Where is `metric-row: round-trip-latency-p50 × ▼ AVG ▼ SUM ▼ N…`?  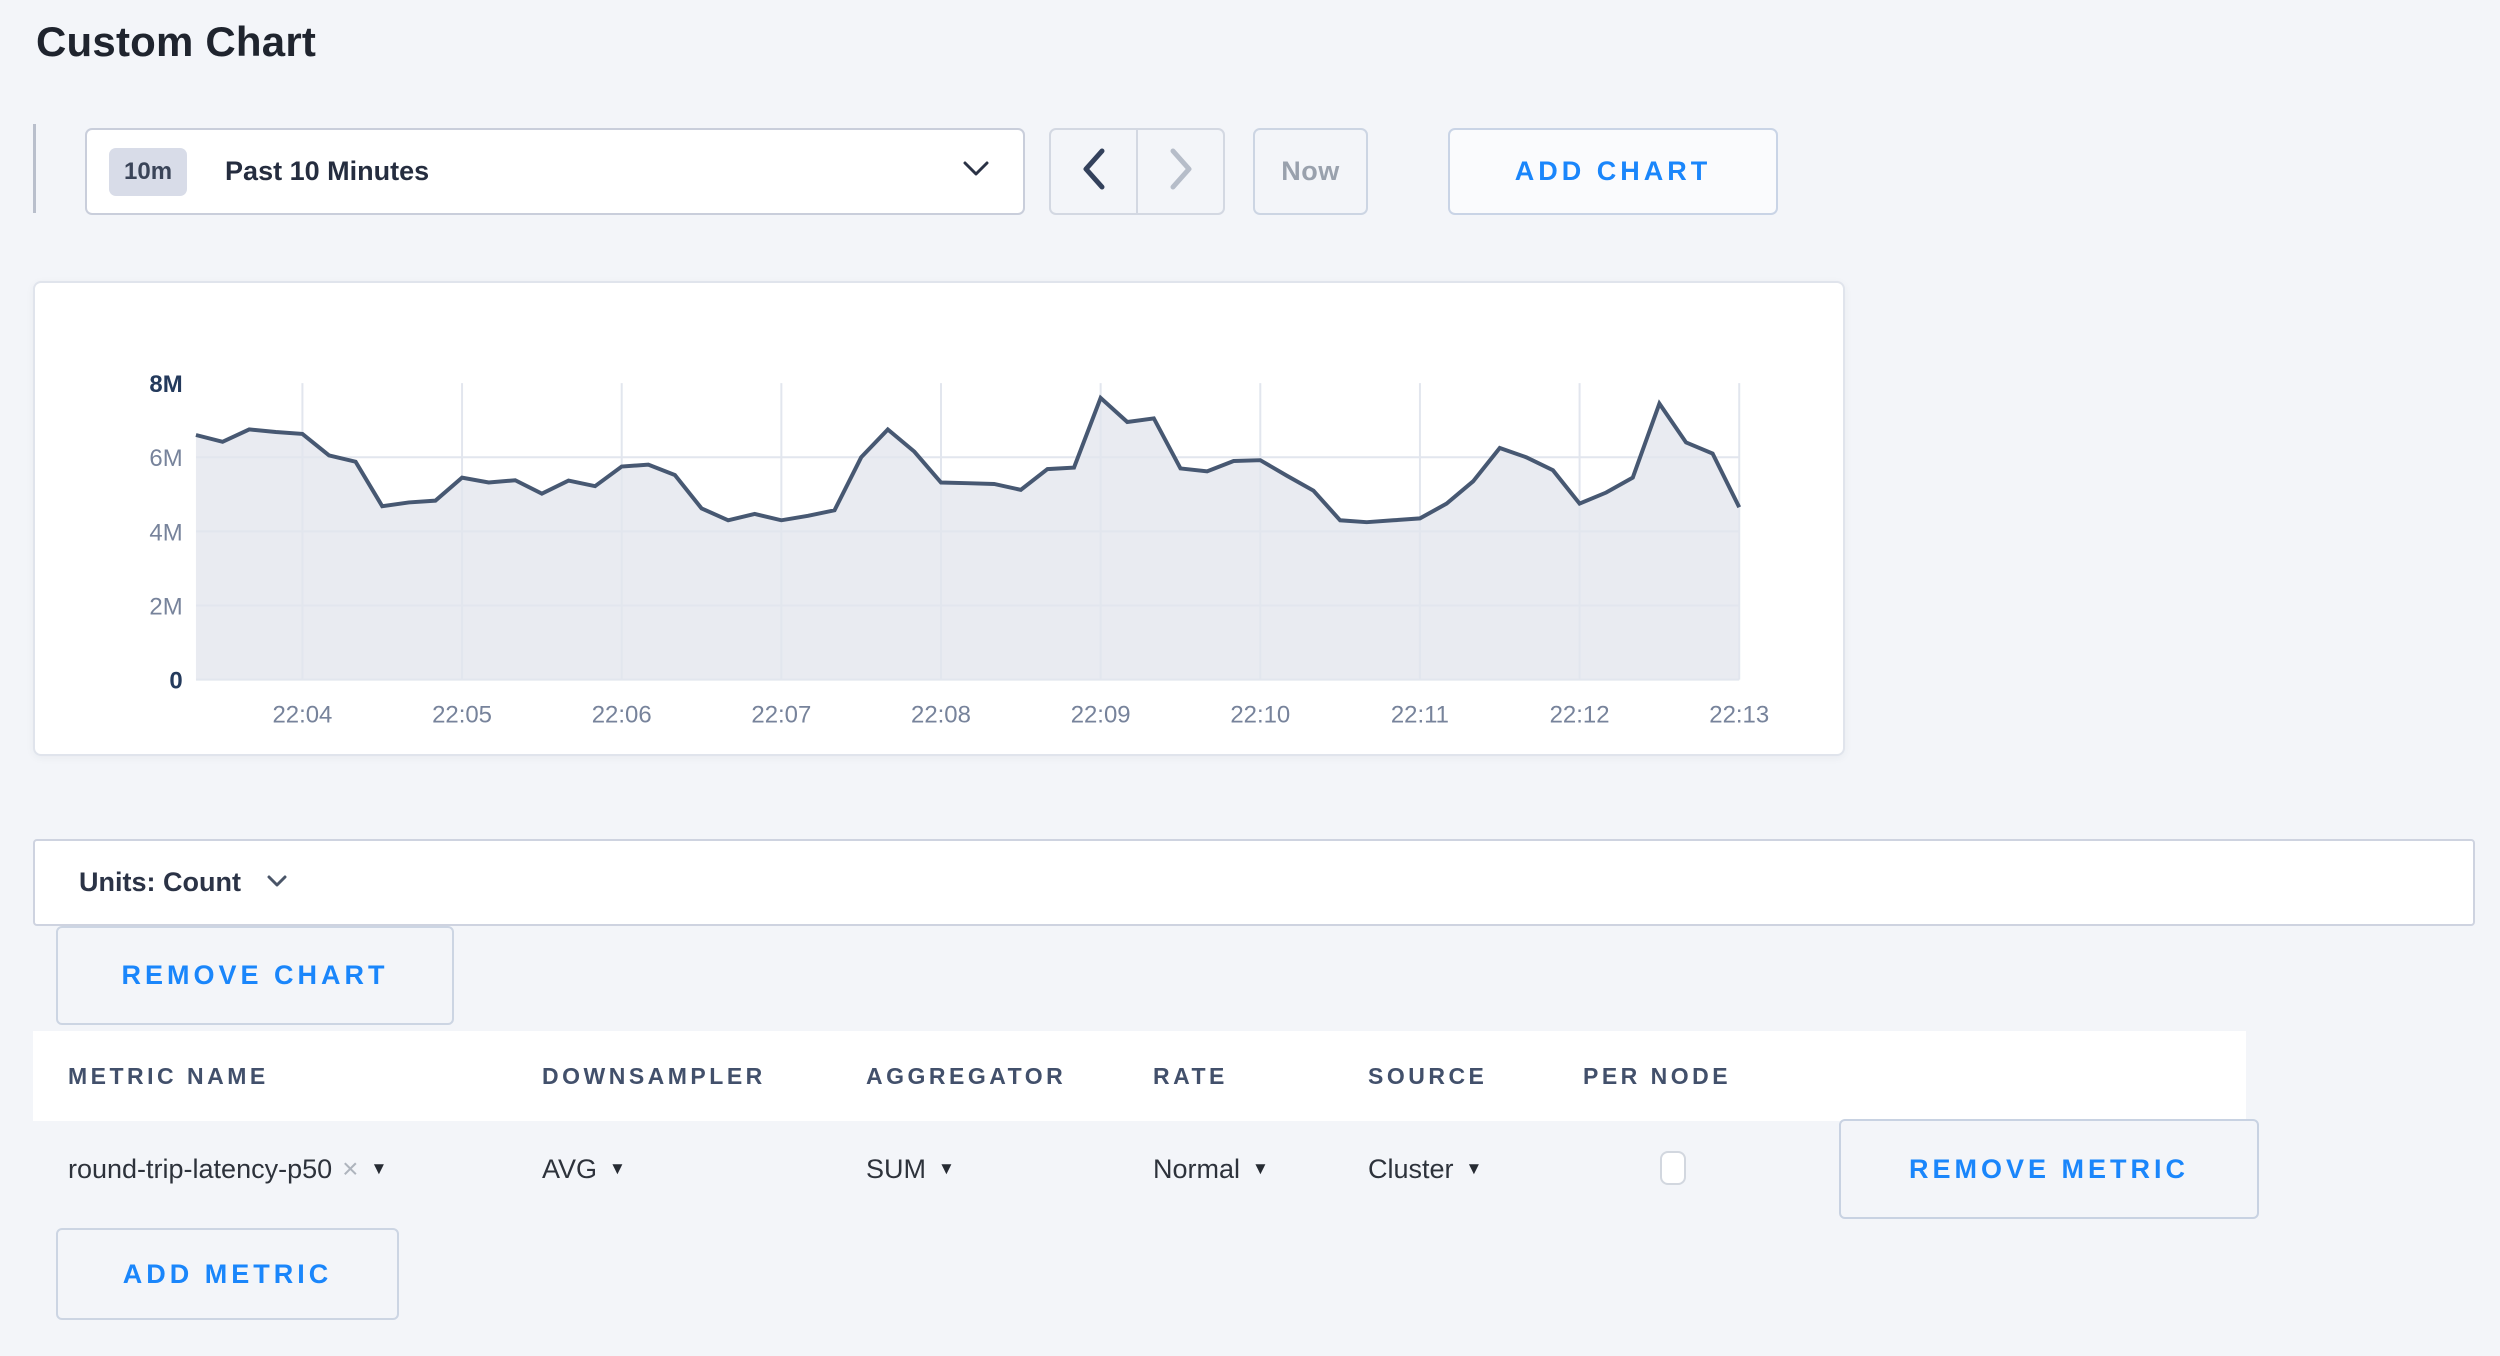 metric-row: round-trip-latency-p50 × ▼ AVG ▼ SUM ▼ N… is located at coordinates (1139, 1169).